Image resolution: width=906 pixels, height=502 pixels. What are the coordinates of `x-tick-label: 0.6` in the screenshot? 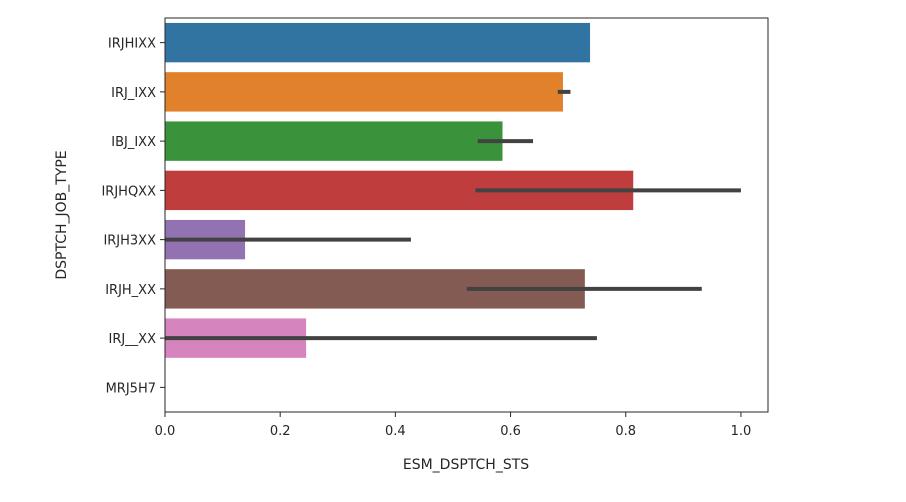 It's located at (510, 431).